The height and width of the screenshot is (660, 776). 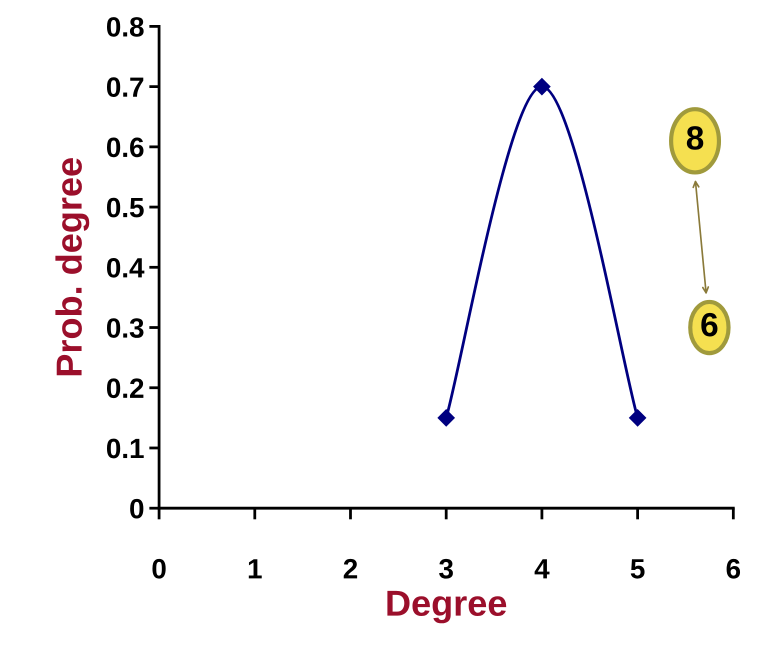 What do you see at coordinates (446, 568) in the screenshot?
I see `x-tick-label: 3` at bounding box center [446, 568].